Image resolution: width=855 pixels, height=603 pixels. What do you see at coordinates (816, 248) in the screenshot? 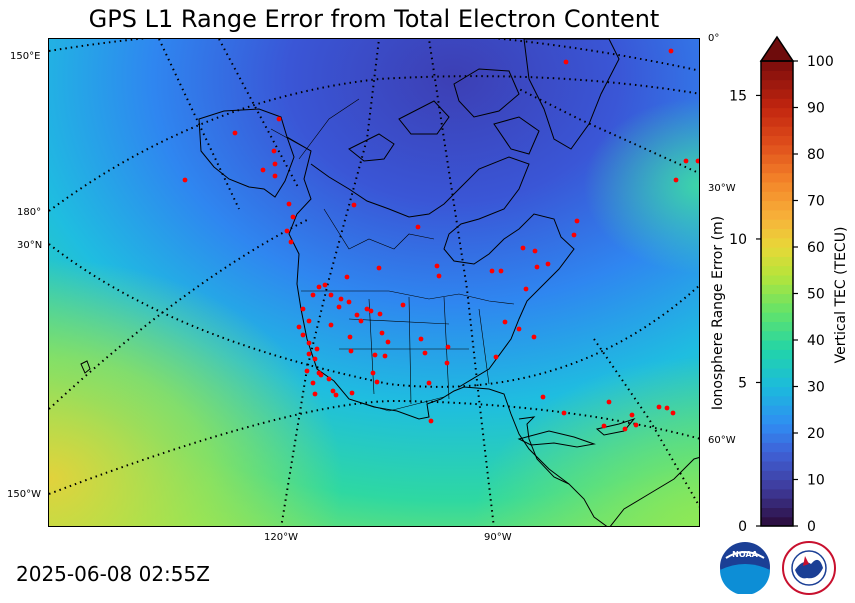
I see `colorbar-tick-label: 60` at bounding box center [816, 248].